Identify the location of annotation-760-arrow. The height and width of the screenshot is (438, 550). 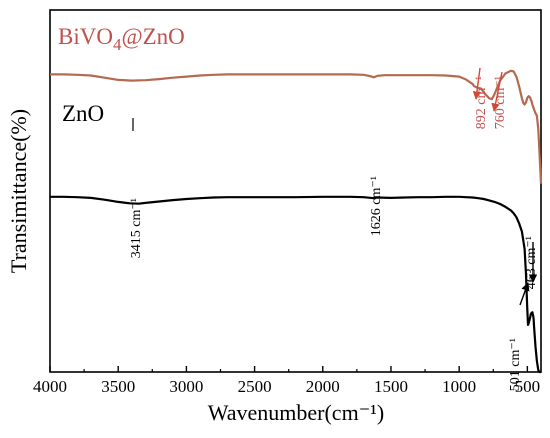
(497, 91).